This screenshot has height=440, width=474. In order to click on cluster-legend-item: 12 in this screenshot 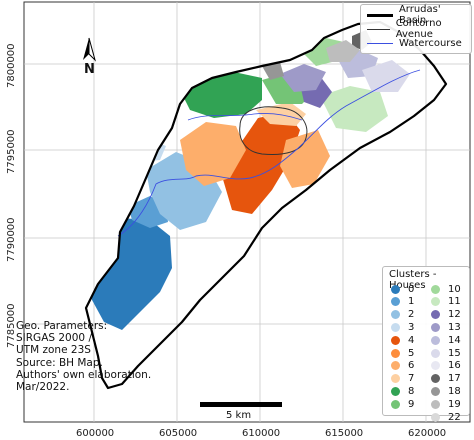, I will do `click(446, 315)`.